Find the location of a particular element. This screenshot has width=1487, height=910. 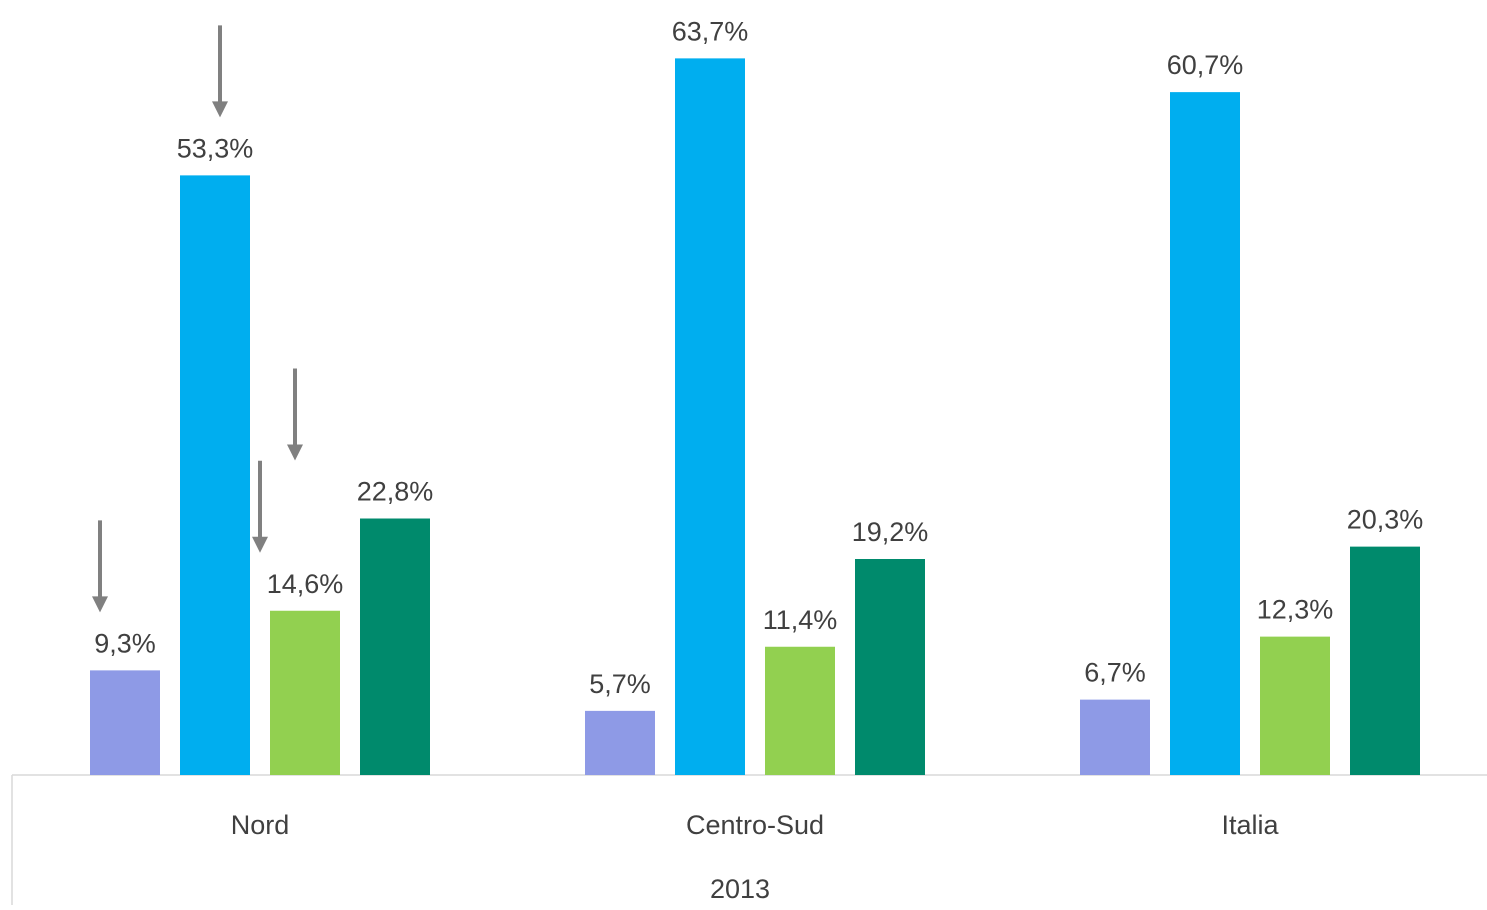

data-label-nord-2: 14,6% is located at coordinates (305, 584).